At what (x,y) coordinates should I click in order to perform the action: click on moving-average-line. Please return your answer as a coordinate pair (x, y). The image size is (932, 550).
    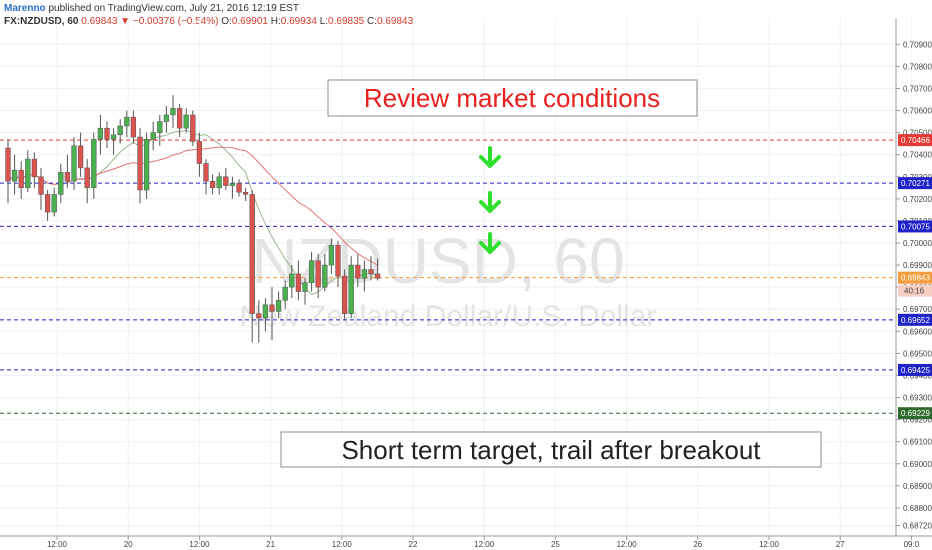
    Looking at the image, I should click on (192, 206).